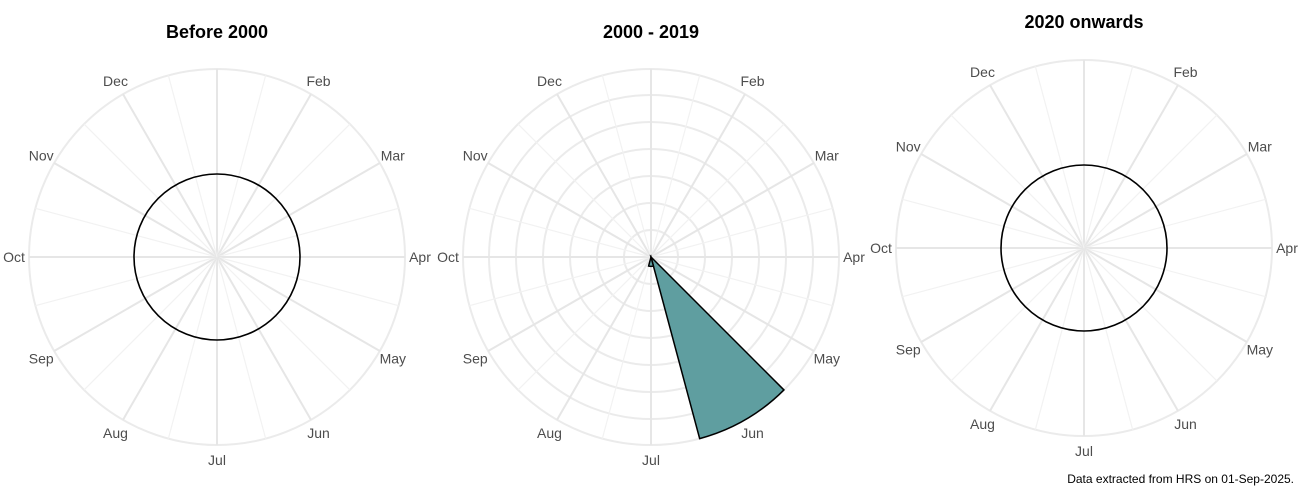  What do you see at coordinates (1083, 22) in the screenshot?
I see `chart-title: 2020 onwards` at bounding box center [1083, 22].